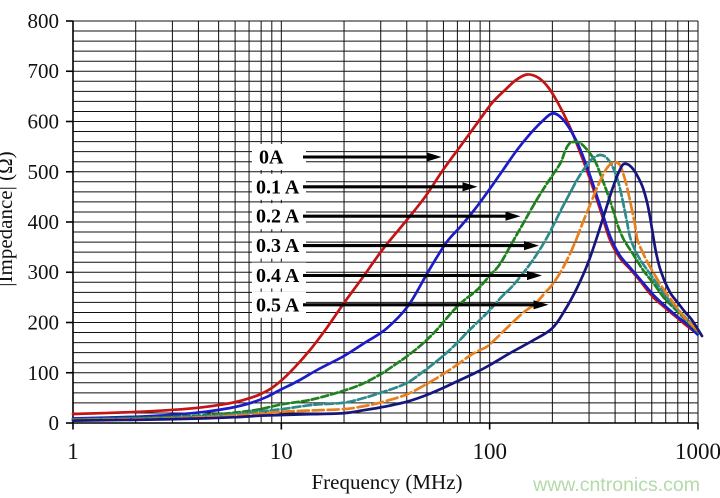  Describe the element at coordinates (386, 482) in the screenshot. I see `svg-text: Frequency (MHz)` at that location.